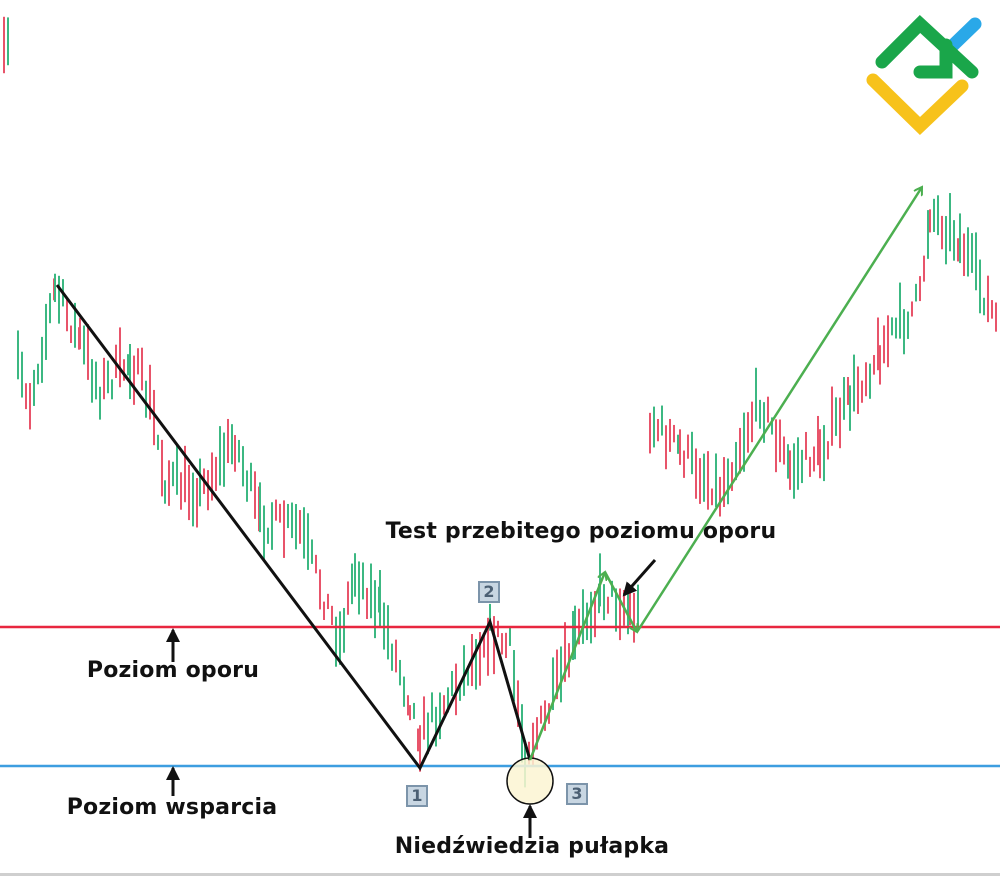 The width and height of the screenshot is (1000, 876). What do you see at coordinates (500, 874) in the screenshot?
I see `bottom-divider` at bounding box center [500, 874].